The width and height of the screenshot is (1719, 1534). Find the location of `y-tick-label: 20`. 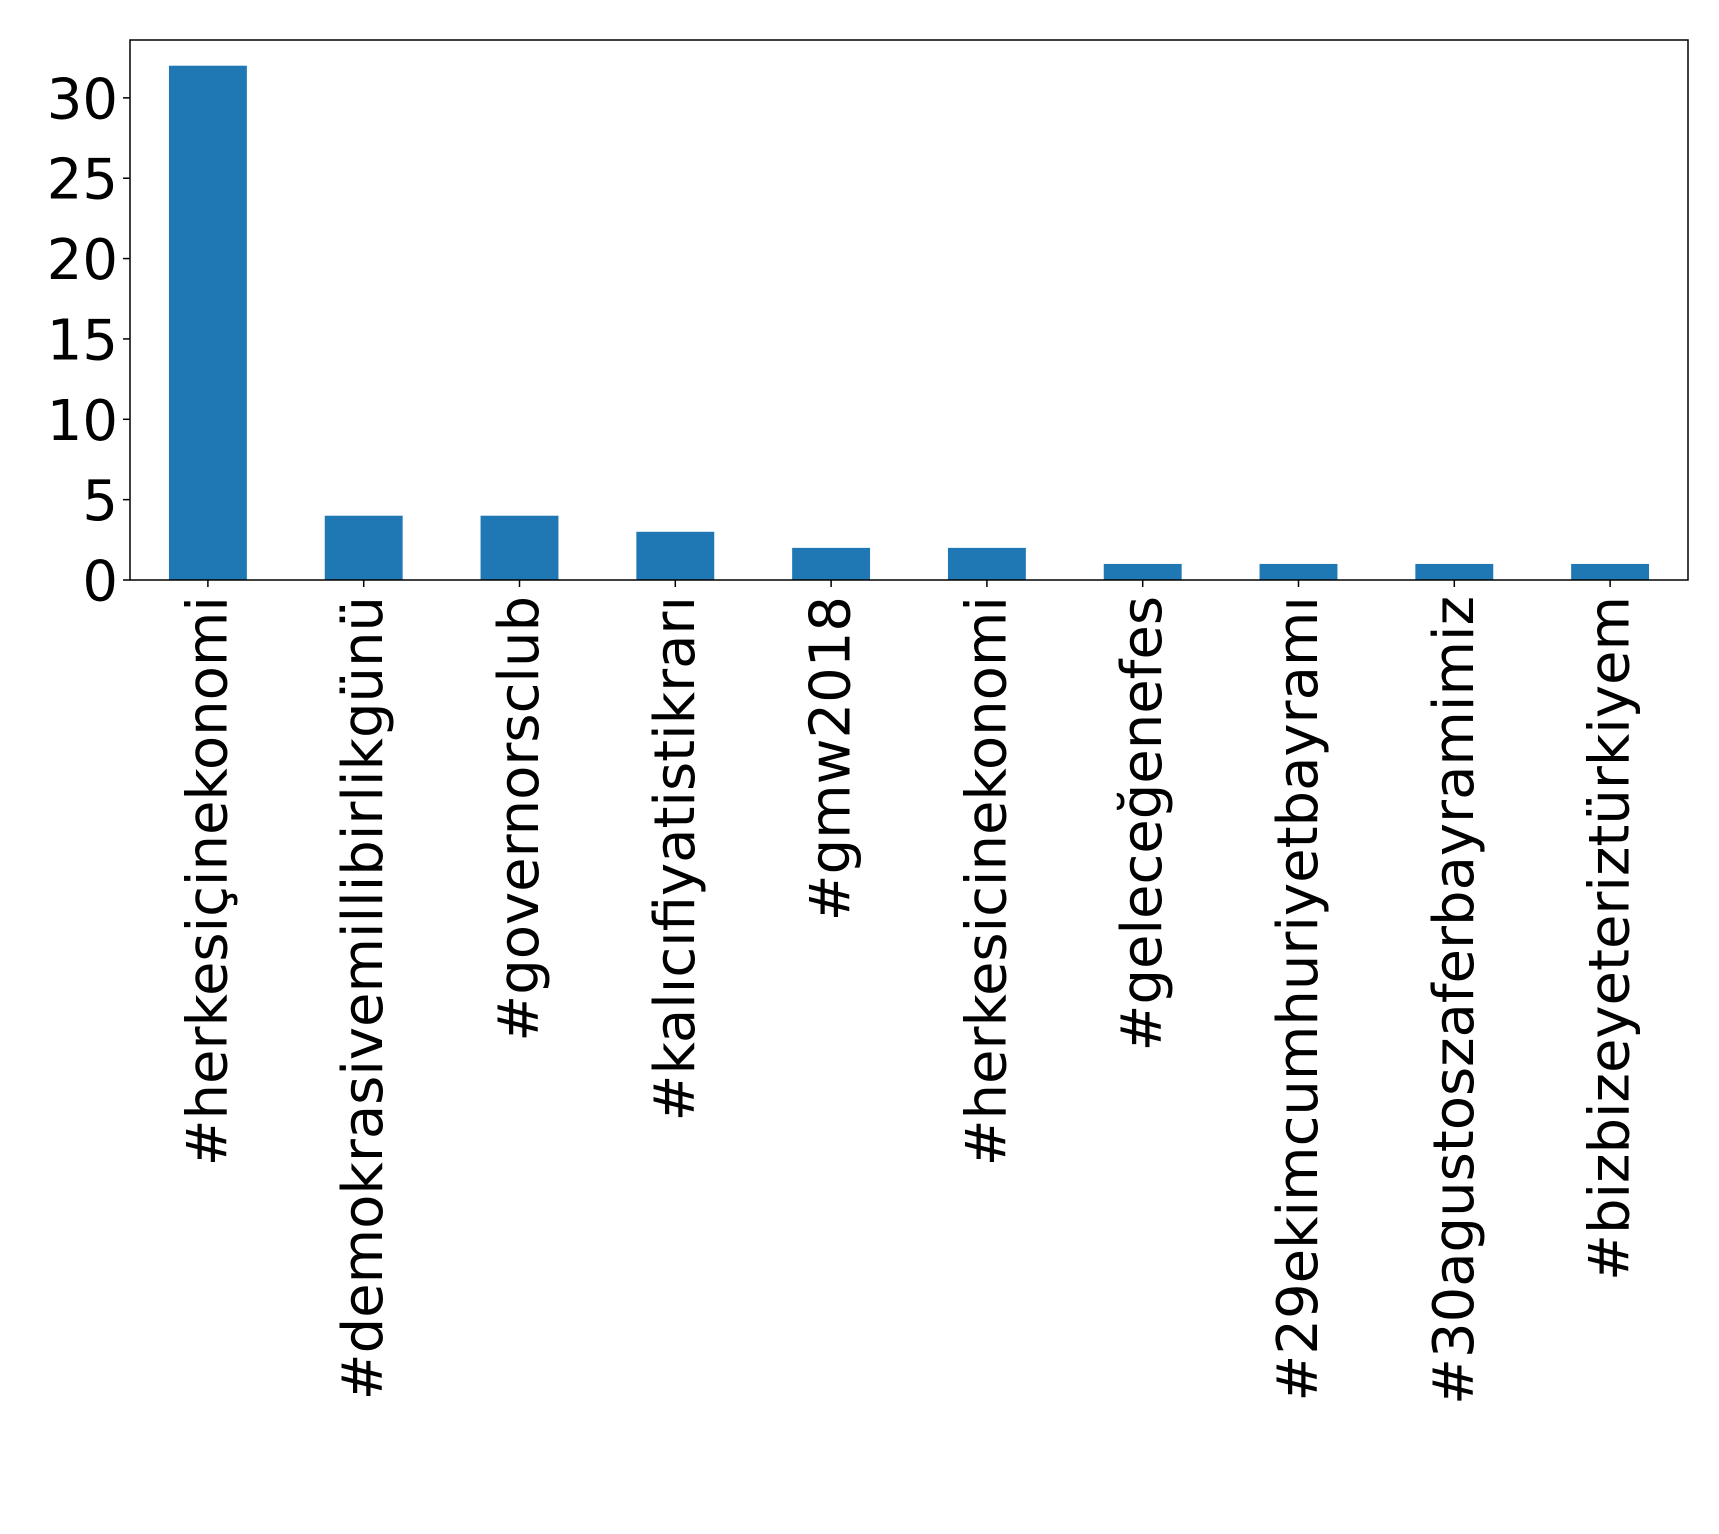

y-tick-label: 20 is located at coordinates (82, 260).